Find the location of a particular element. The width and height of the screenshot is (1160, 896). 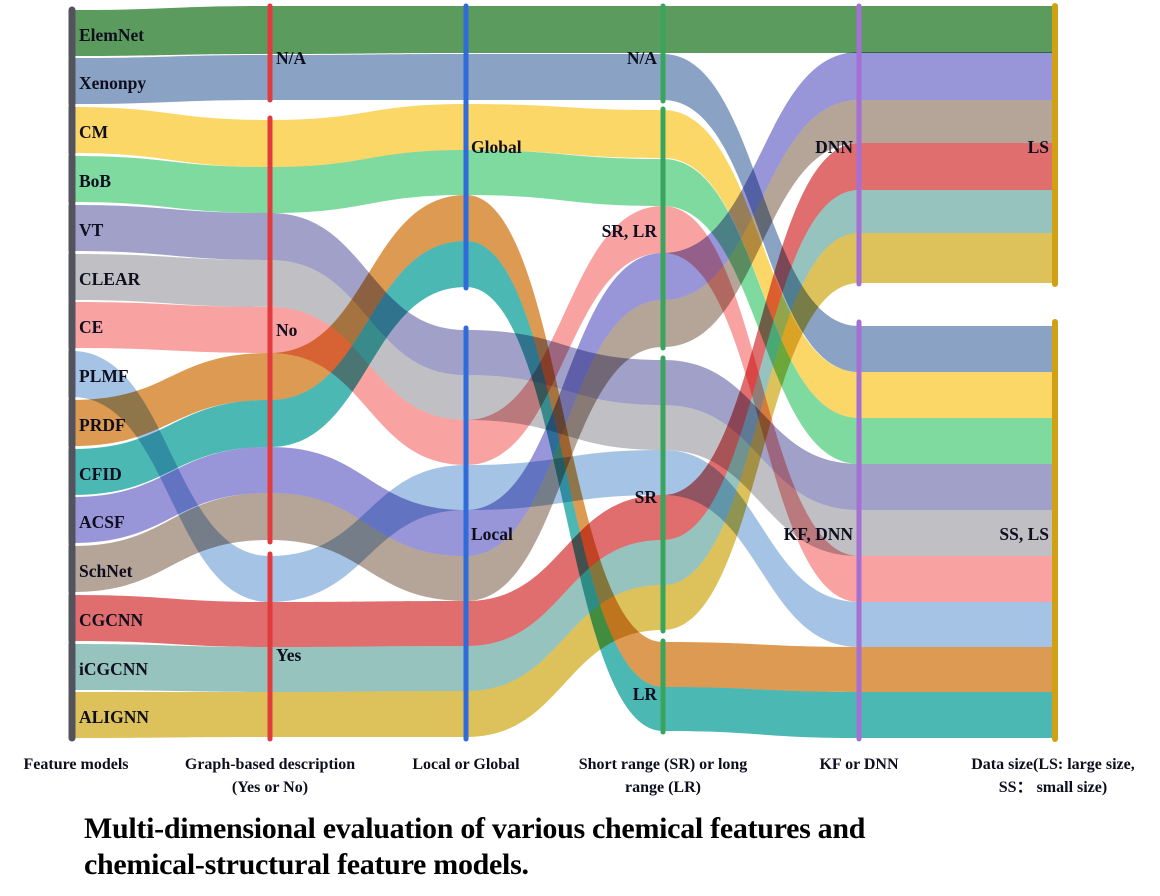

feature-label-CE: CE is located at coordinates (91, 327).